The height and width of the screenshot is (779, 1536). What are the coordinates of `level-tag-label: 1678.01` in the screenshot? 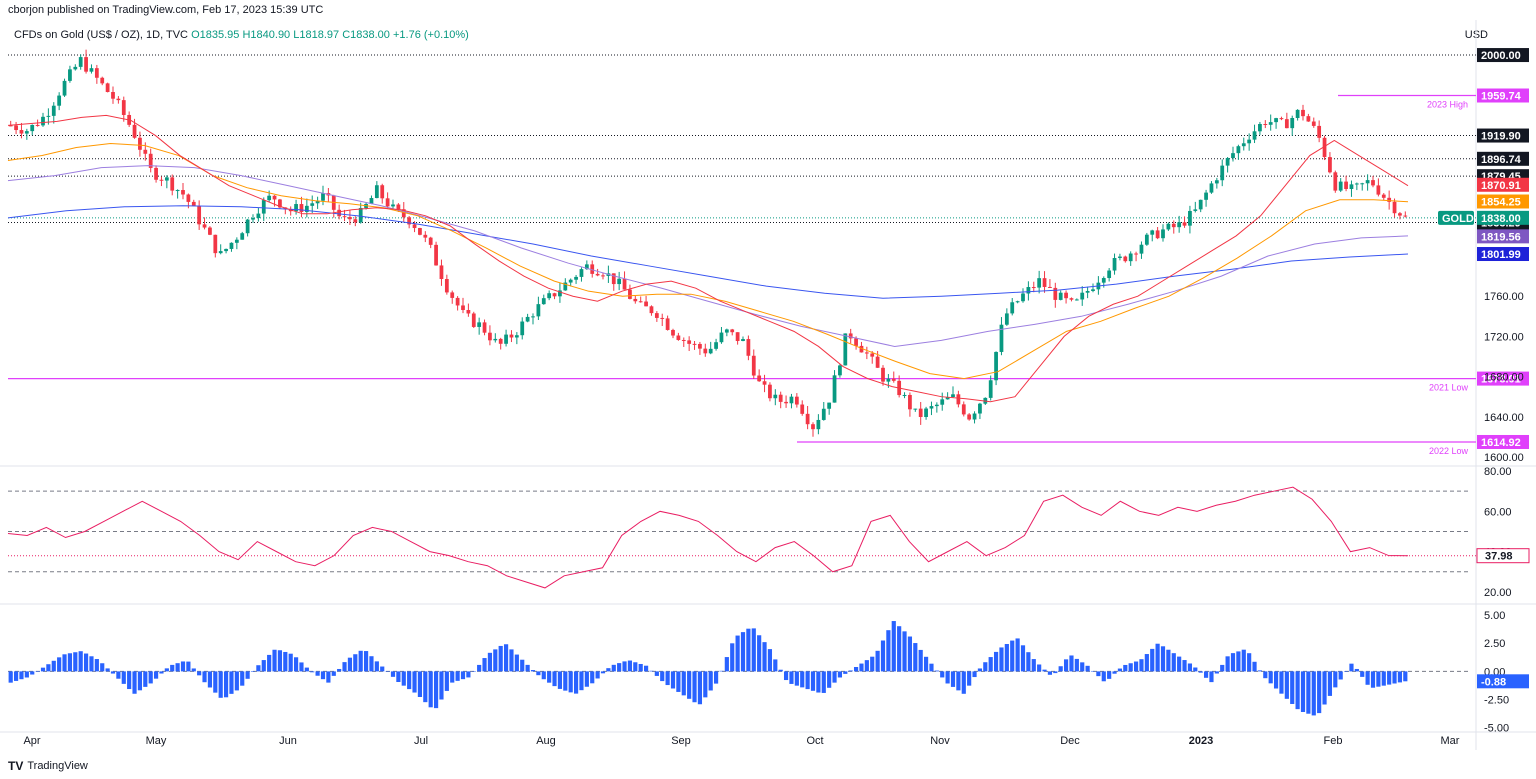 It's located at (1501, 380).